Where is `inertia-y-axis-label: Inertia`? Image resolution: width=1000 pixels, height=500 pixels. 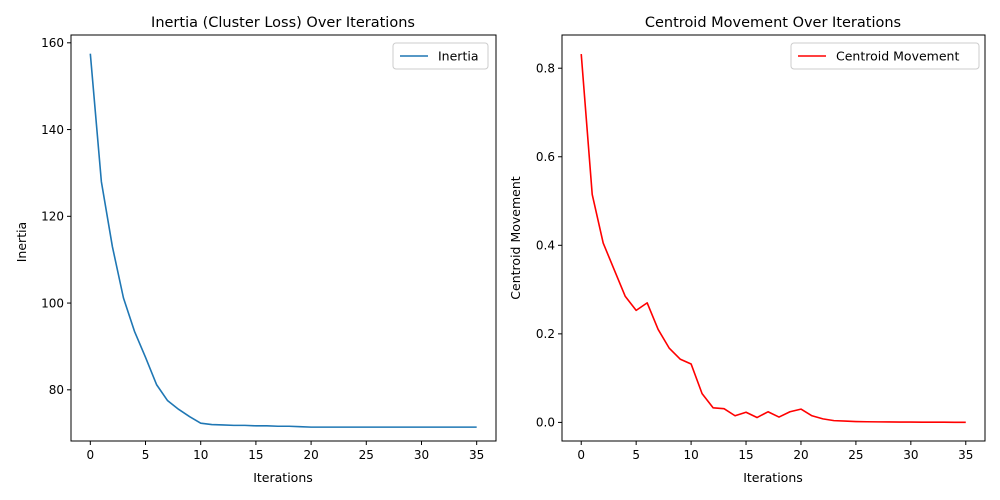 inertia-y-axis-label: Inertia is located at coordinates (21, 242).